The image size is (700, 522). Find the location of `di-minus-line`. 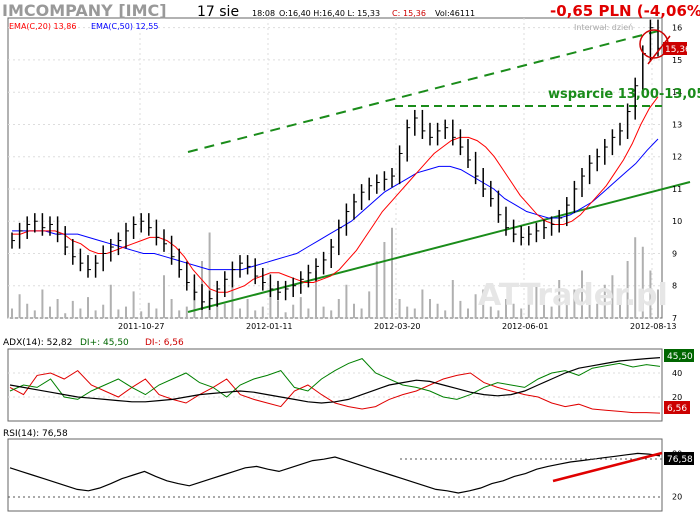

di-minus-line is located at coordinates (335, 391).